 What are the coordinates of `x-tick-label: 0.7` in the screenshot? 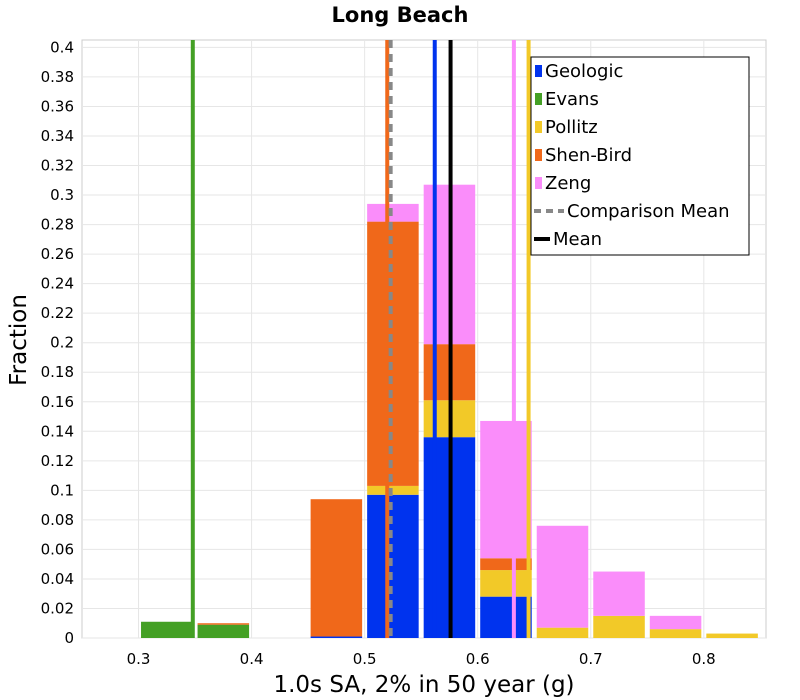 It's located at (591, 659).